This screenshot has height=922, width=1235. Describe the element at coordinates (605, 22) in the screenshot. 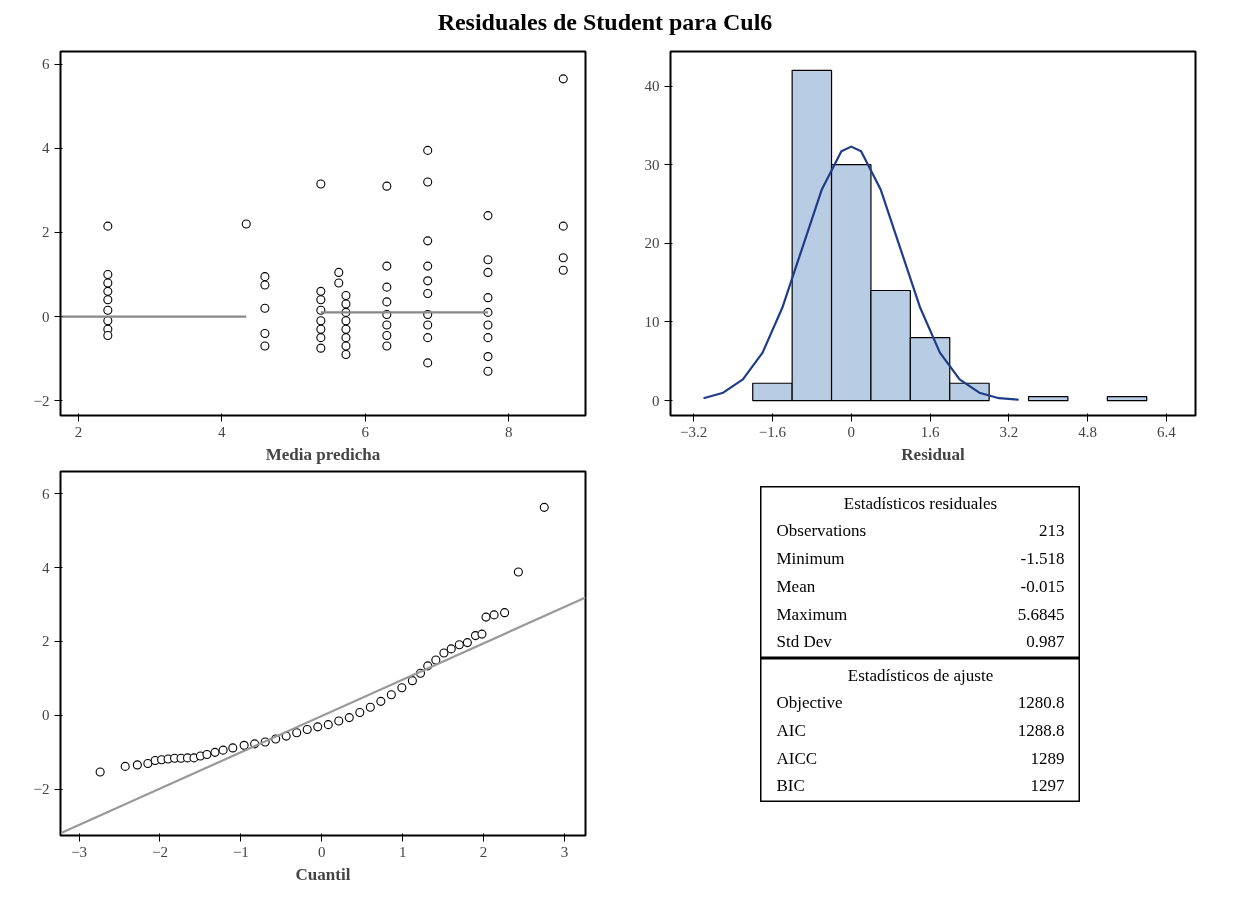

I see `chart-title: Residuales de Student para Cul6` at that location.